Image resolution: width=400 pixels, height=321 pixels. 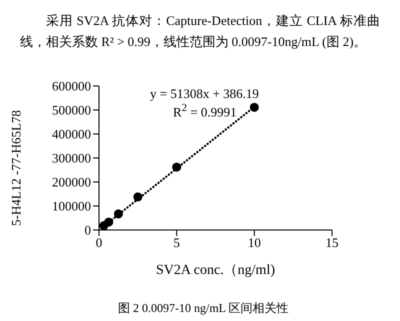 I want to click on x-axis-title: SV2A conc.（ng/ml), so click(x=216, y=270).